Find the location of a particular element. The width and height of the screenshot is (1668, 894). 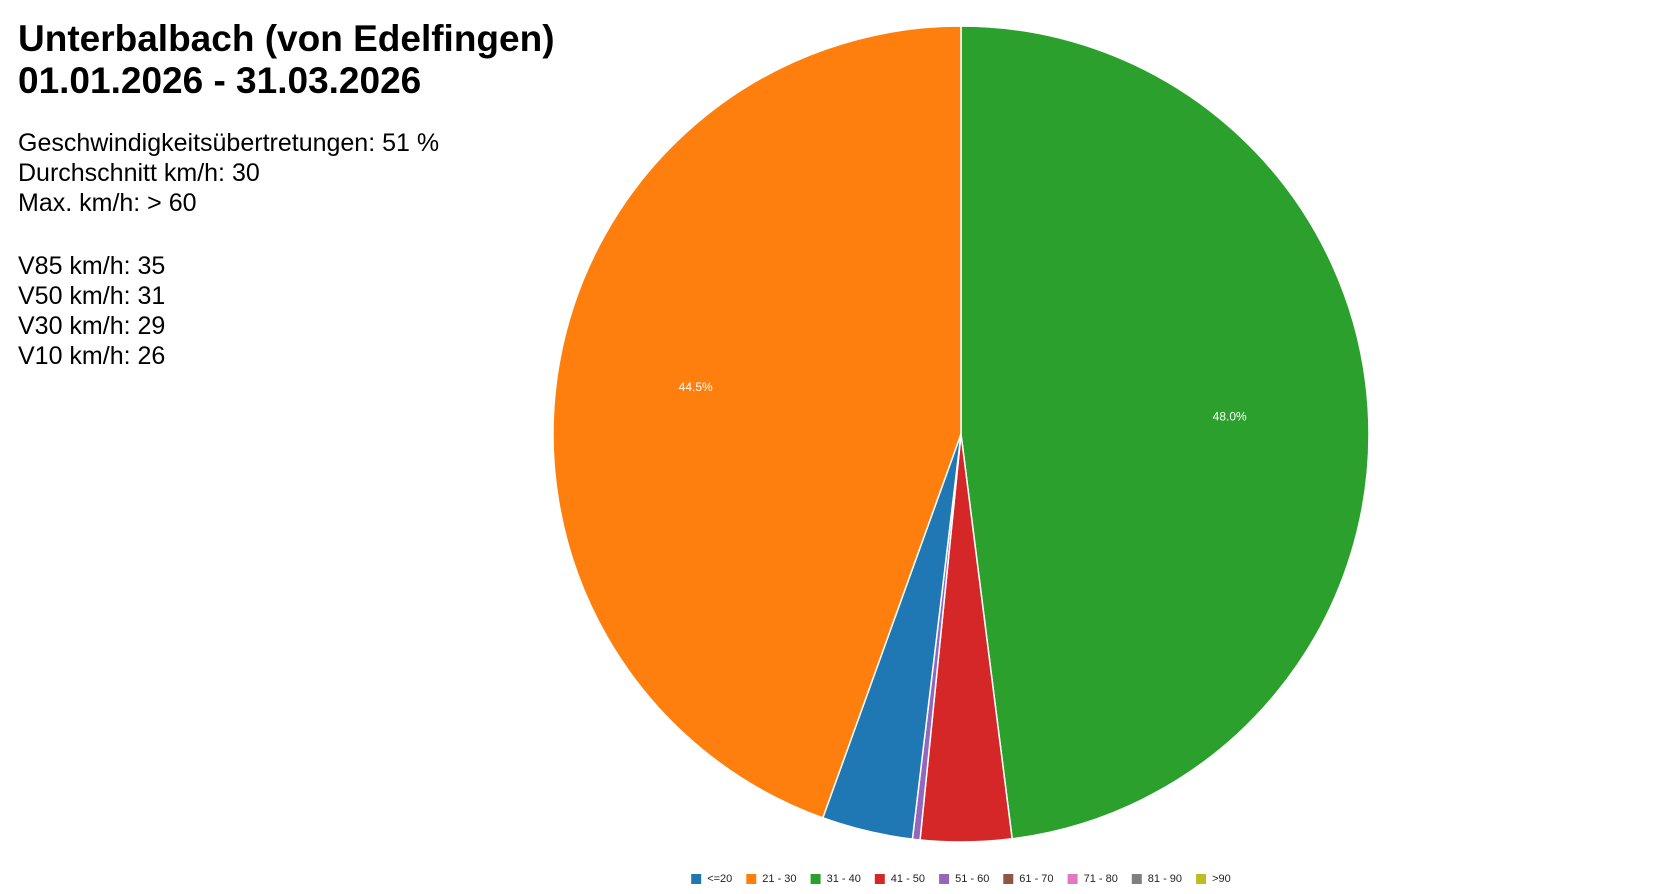

legend-item-41-50: 41 - 50 is located at coordinates (899, 879).